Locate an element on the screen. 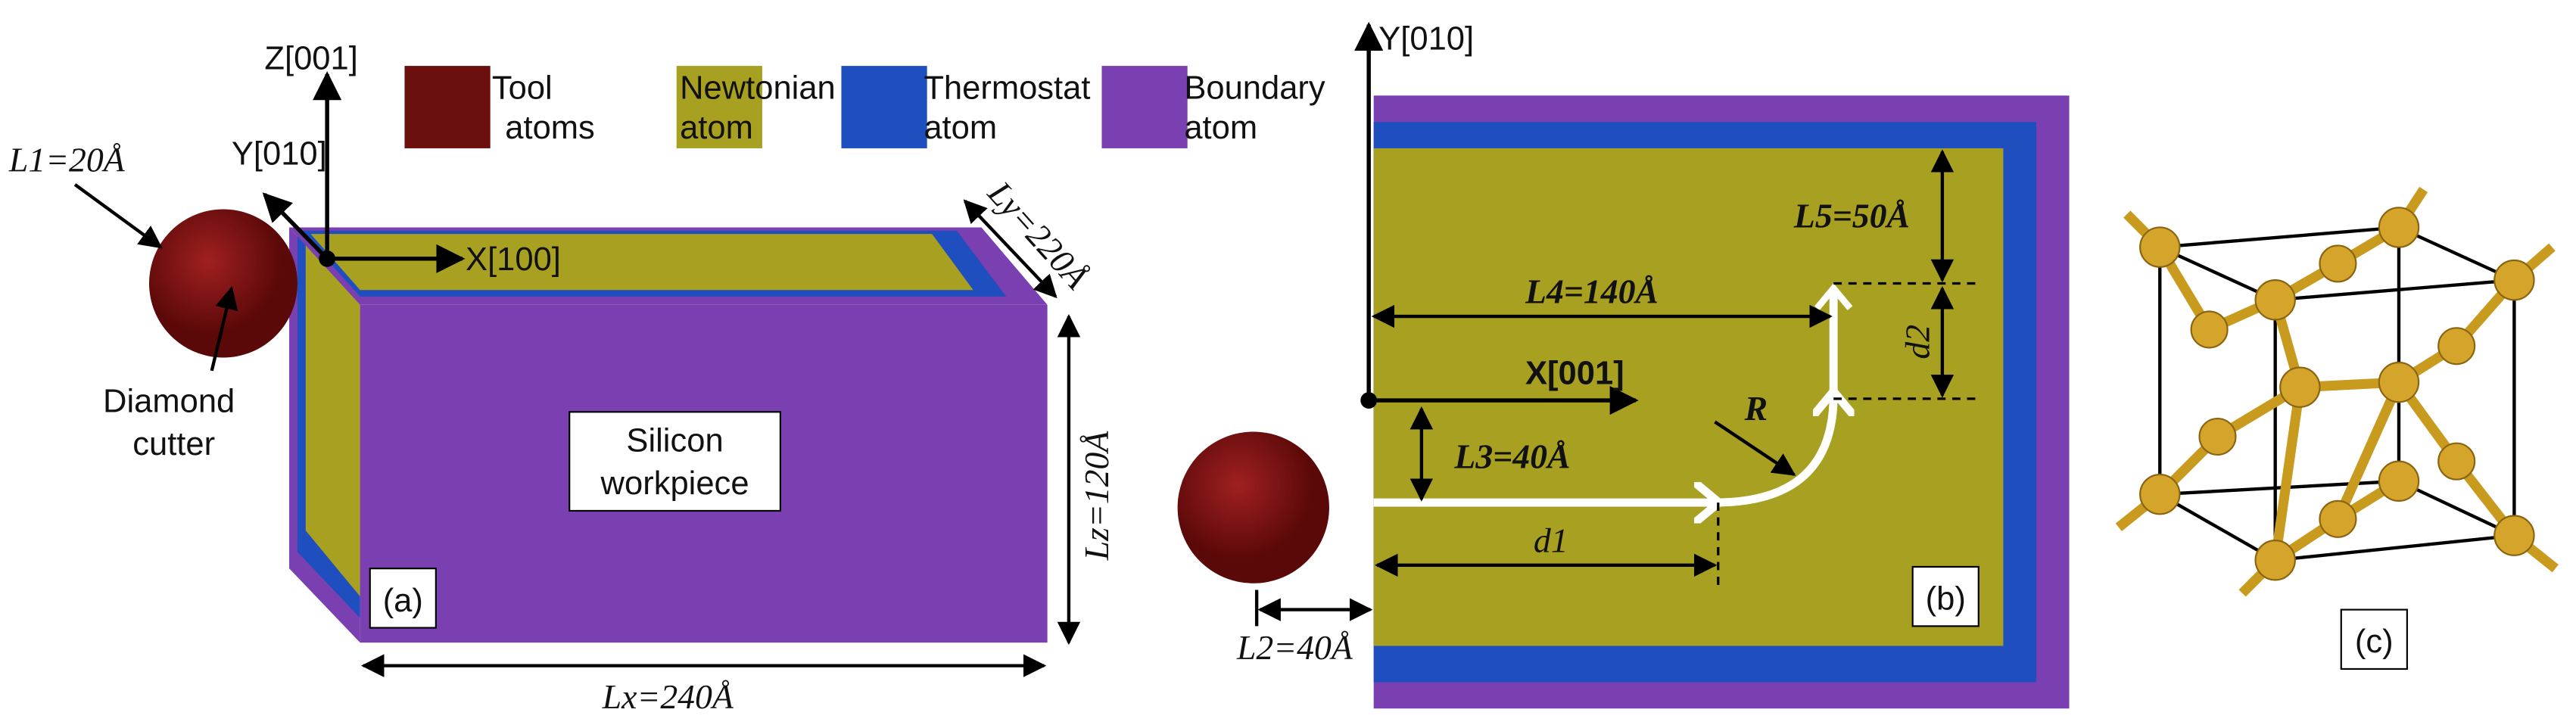 This screenshot has height=725, width=2576. dimension-label: d1 is located at coordinates (1551, 540).